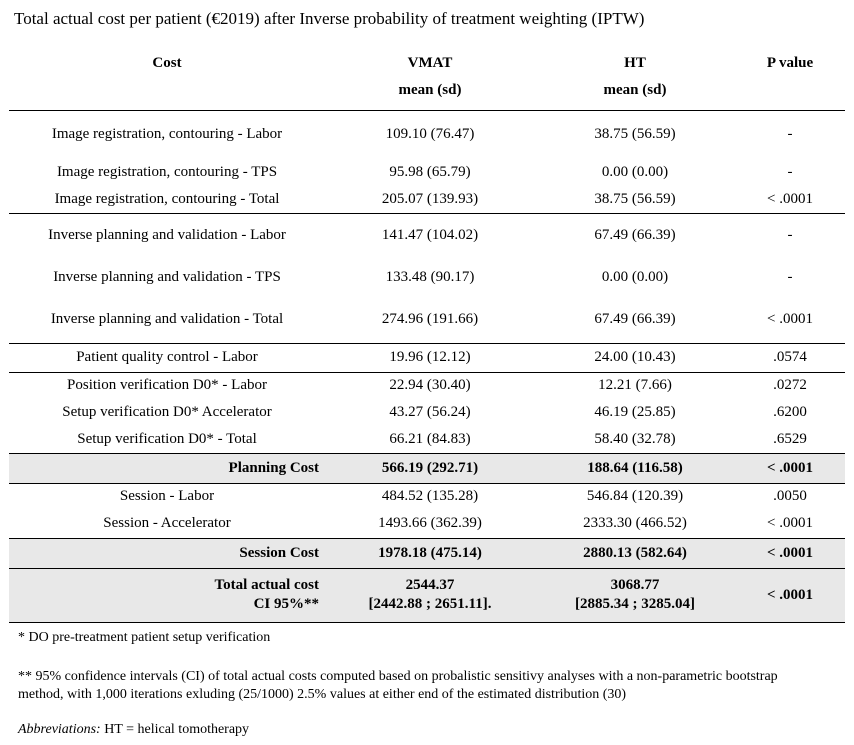 The height and width of the screenshot is (745, 854). I want to click on row-vmat: 274.96 (191.66), so click(430, 319).